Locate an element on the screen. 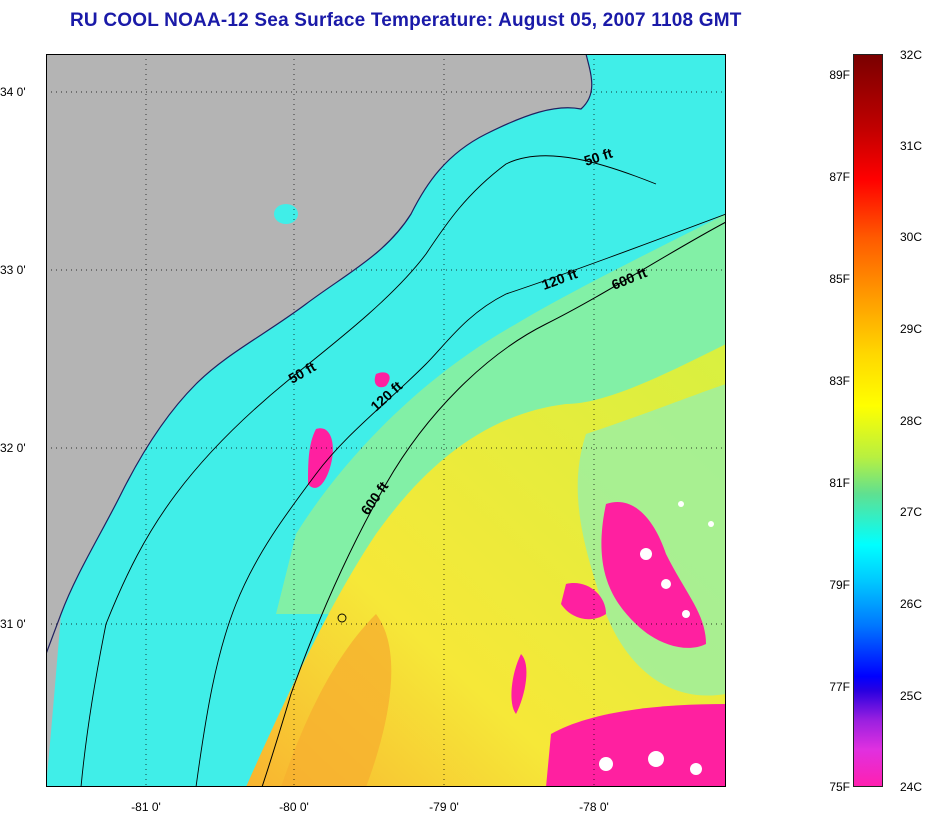 This screenshot has height=817, width=936. ocean-hot is located at coordinates (336, 700).